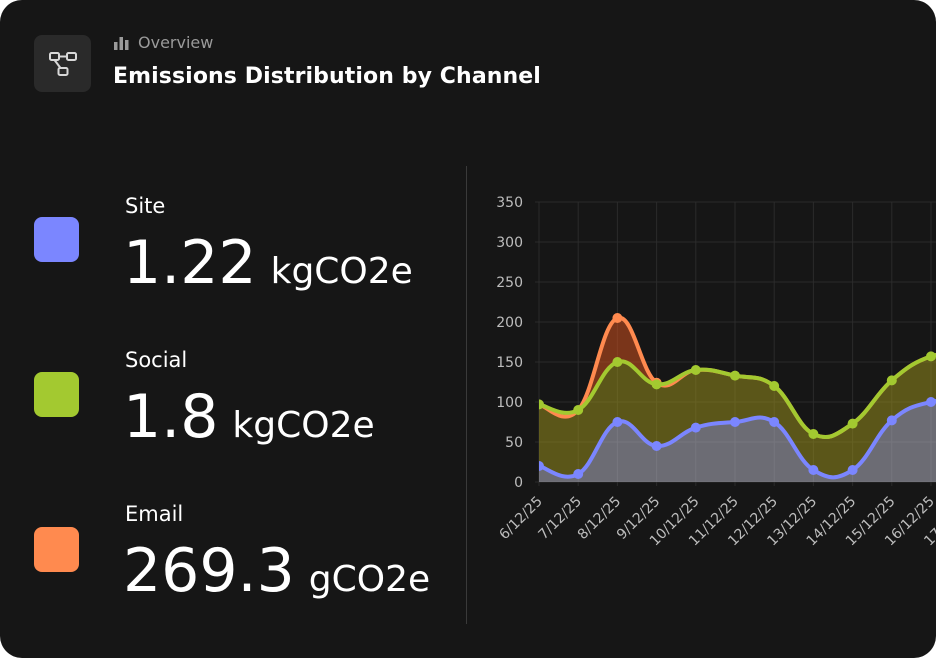 The width and height of the screenshot is (936, 658). What do you see at coordinates (56, 239) in the screenshot?
I see `site-color-swatch` at bounding box center [56, 239].